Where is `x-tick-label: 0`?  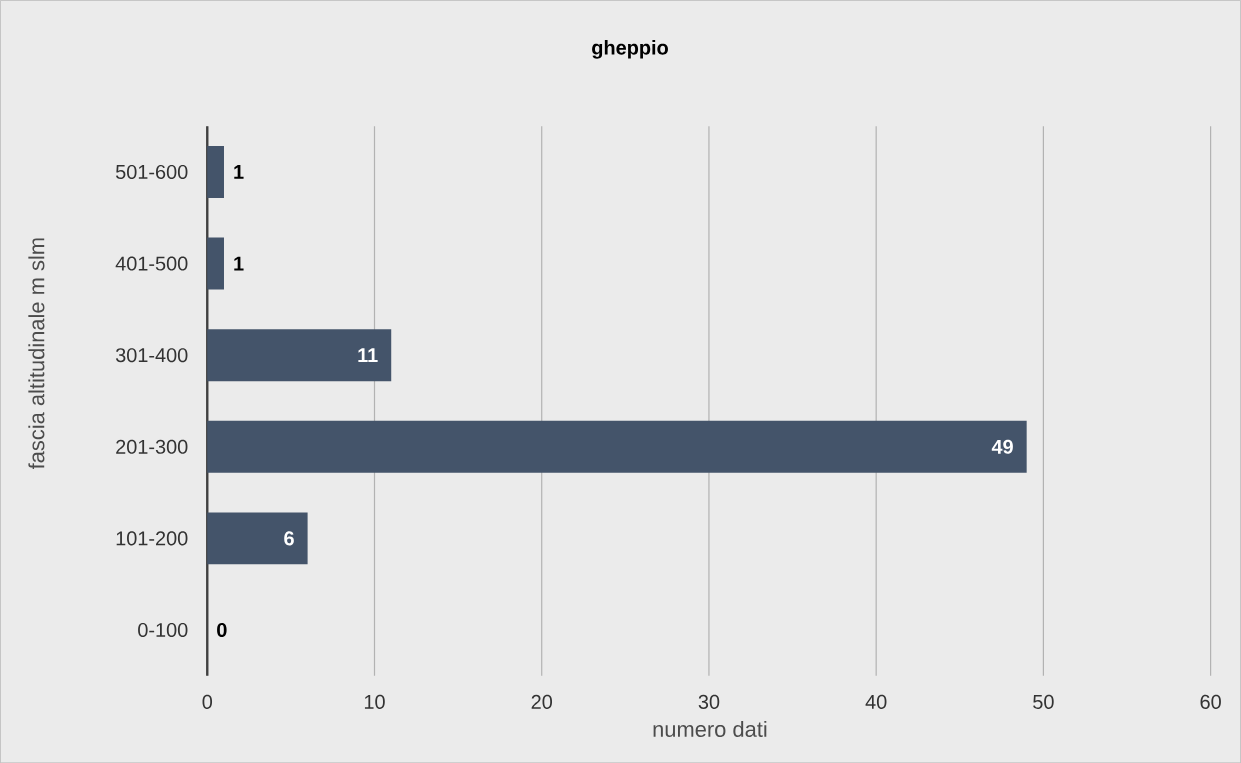
x-tick-label: 0 is located at coordinates (207, 701).